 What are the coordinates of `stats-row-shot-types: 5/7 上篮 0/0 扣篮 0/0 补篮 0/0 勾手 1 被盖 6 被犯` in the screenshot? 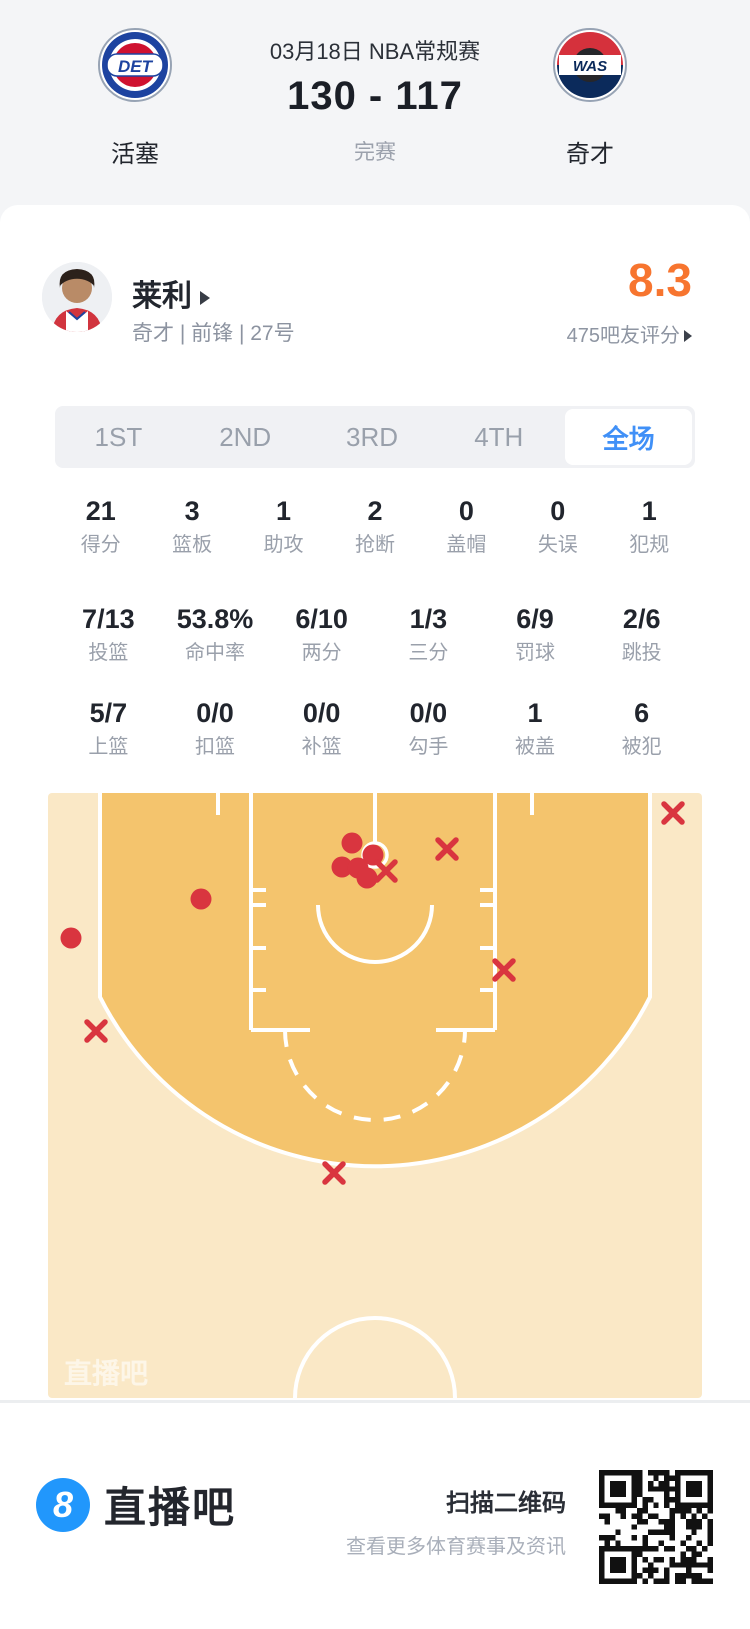 It's located at (375, 728).